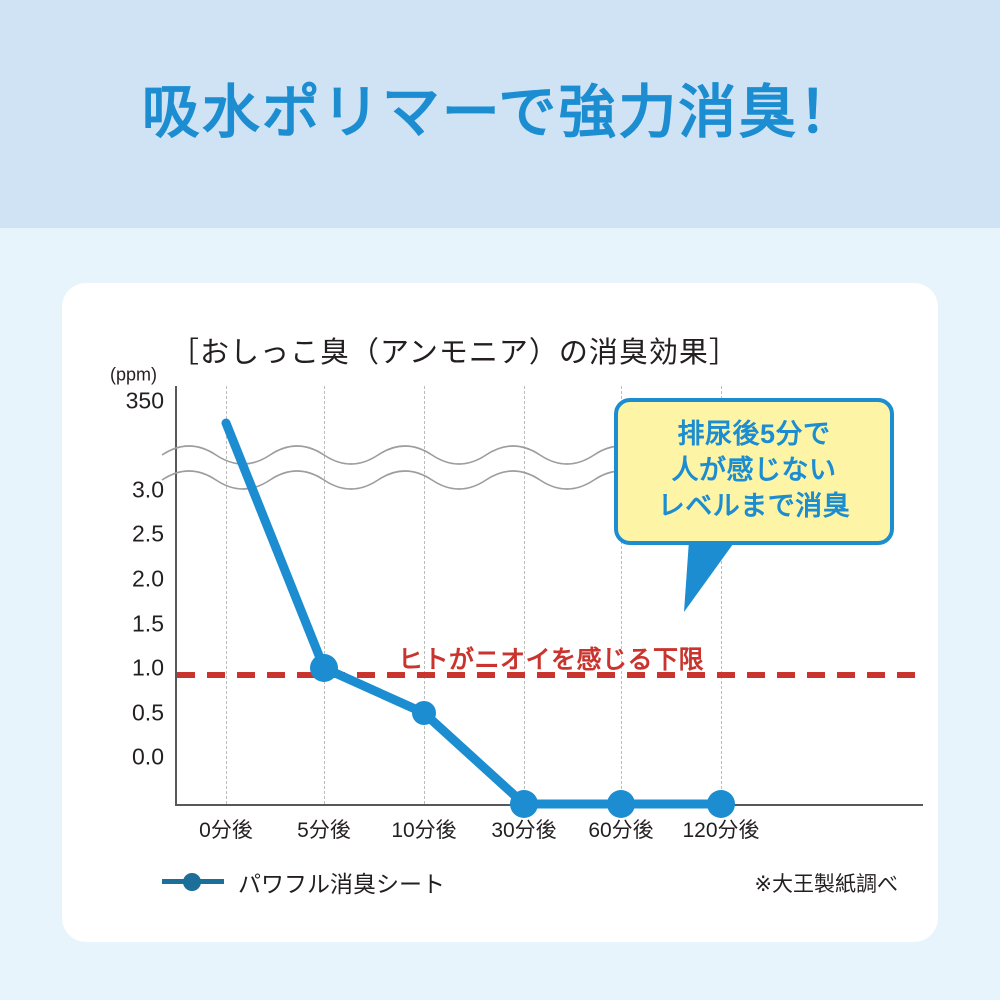  What do you see at coordinates (551, 660) in the screenshot?
I see `threshold-label: ヒトがニオイを感じる下限` at bounding box center [551, 660].